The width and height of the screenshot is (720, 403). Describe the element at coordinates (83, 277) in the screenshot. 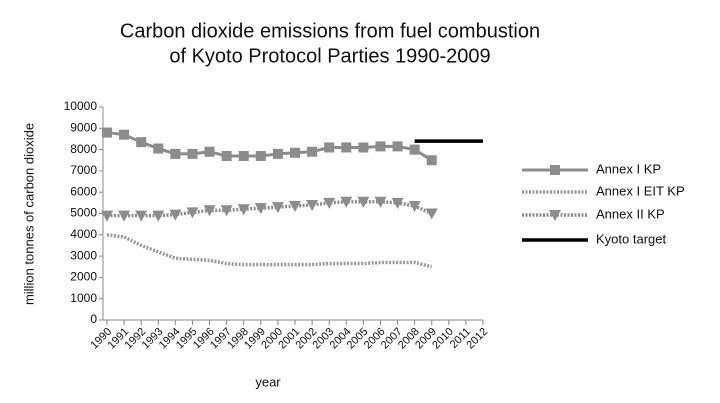

I see `y-tick-label: 2000` at that location.